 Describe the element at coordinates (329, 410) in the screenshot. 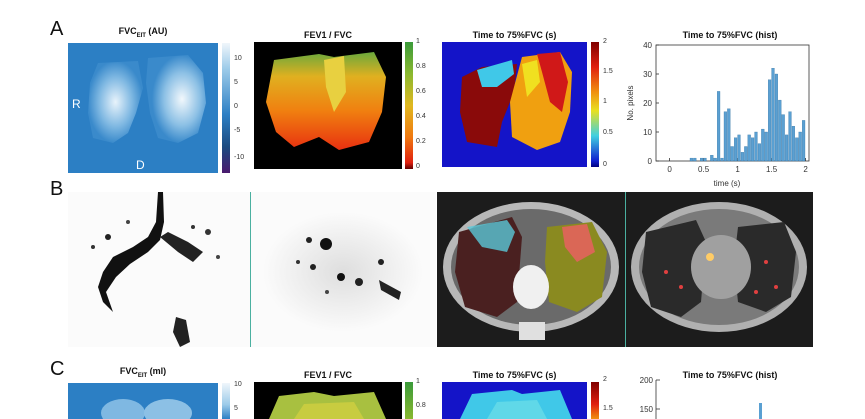

I see `c-fev-inner` at that location.